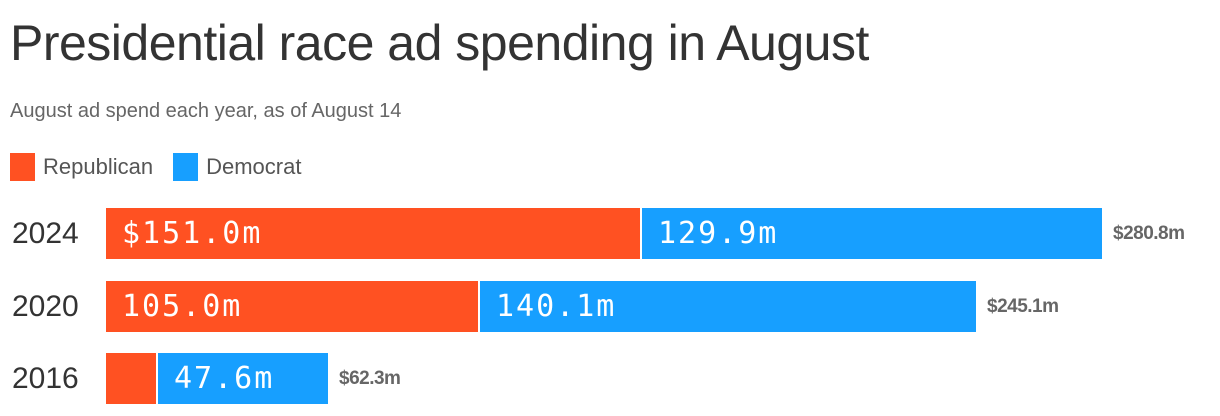 The height and width of the screenshot is (416, 1220). Describe the element at coordinates (254, 166) in the screenshot. I see `legend-label: Democrat` at that location.